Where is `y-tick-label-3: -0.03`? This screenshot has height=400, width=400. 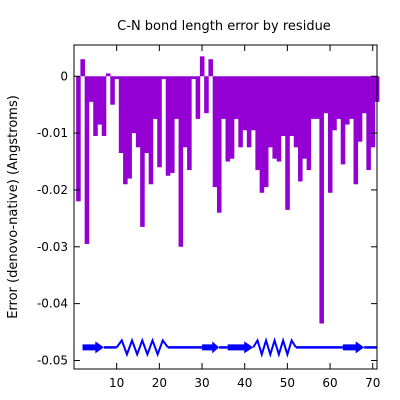 y-tick-label-3: -0.03 is located at coordinates (52, 247).